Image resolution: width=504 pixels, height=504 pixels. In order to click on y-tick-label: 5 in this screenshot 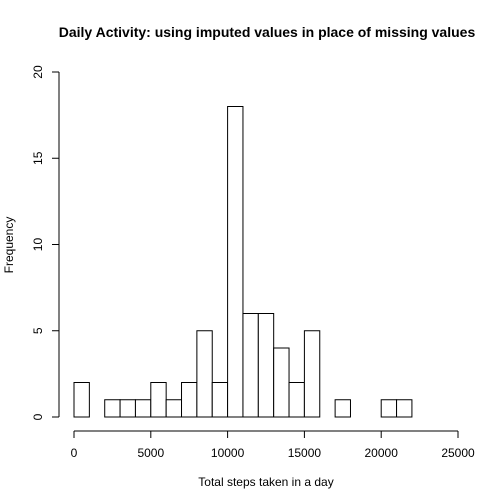, I will do `click(38, 330)`.